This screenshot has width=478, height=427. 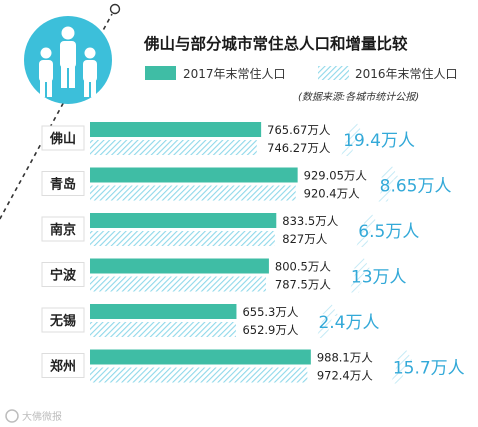 What do you see at coordinates (303, 267) in the screenshot?
I see `value-label-2017: 800.5万人` at bounding box center [303, 267].